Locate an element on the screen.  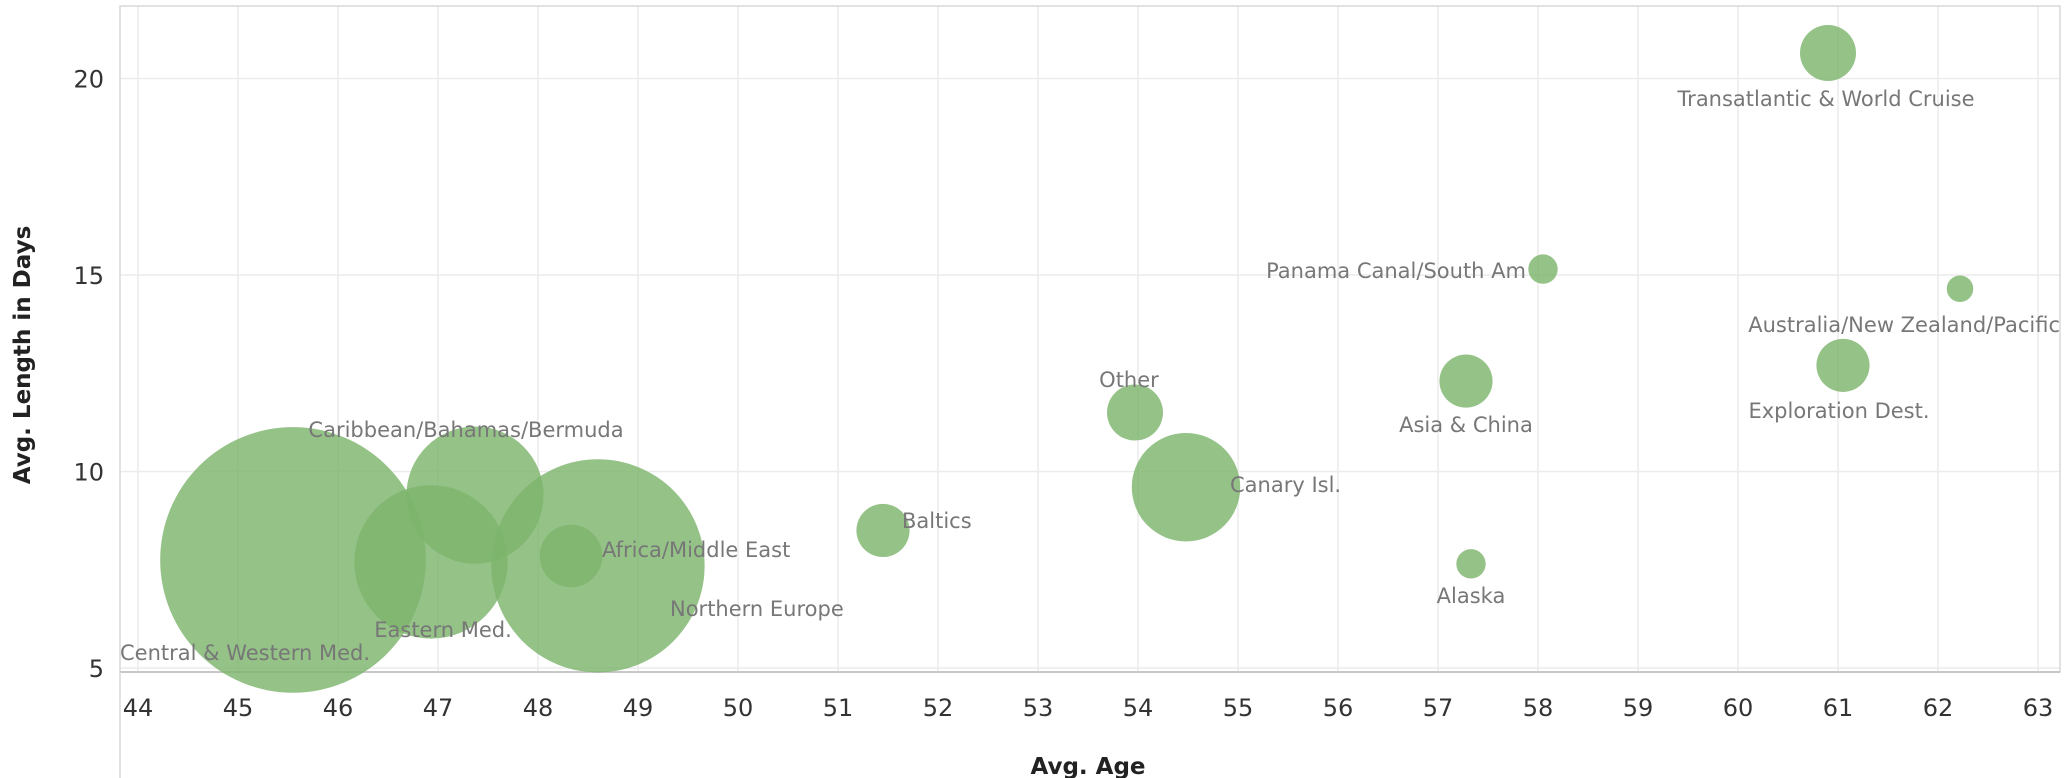
x-tick-label: 57 is located at coordinates (1438, 708).